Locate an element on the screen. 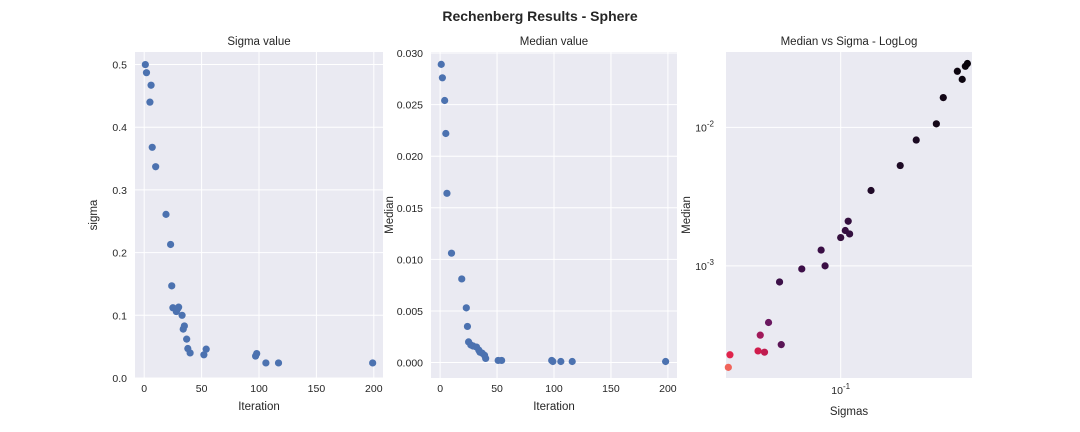 The height and width of the screenshot is (432, 1080). y-tick-label: 0.2 is located at coordinates (119, 254).